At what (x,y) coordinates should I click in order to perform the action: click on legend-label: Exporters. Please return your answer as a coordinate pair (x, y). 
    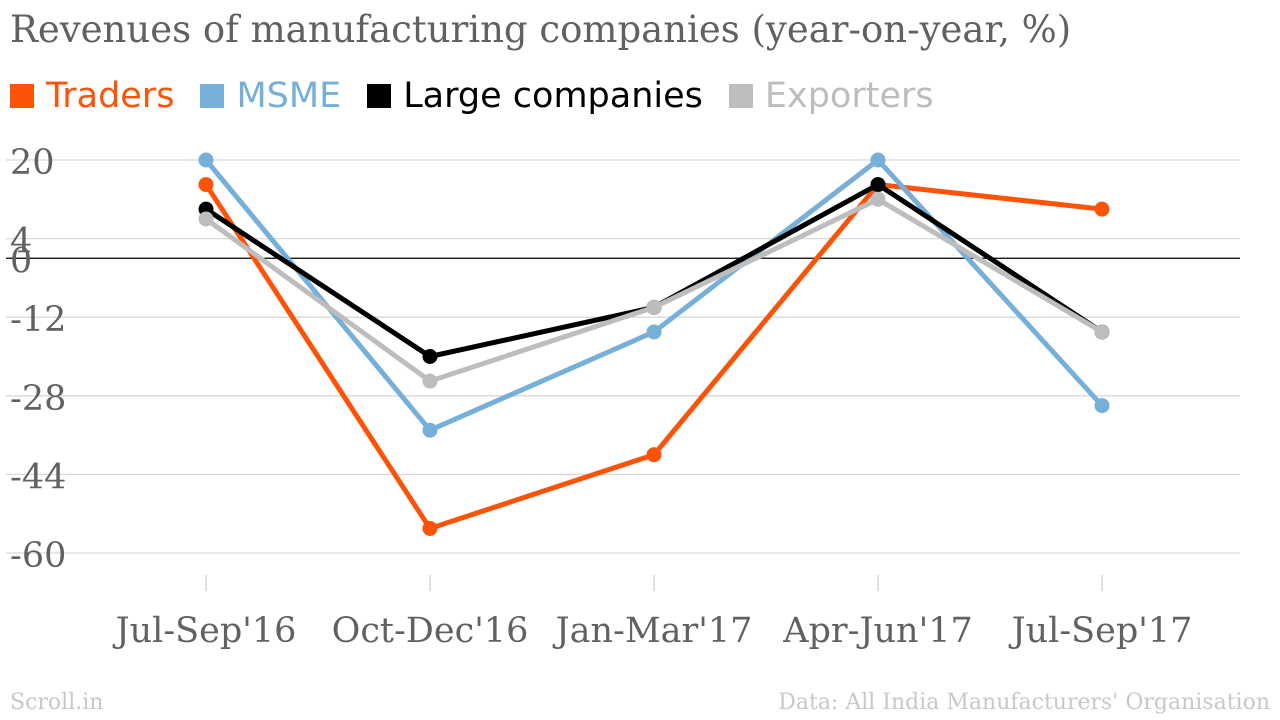
    Looking at the image, I should click on (849, 96).